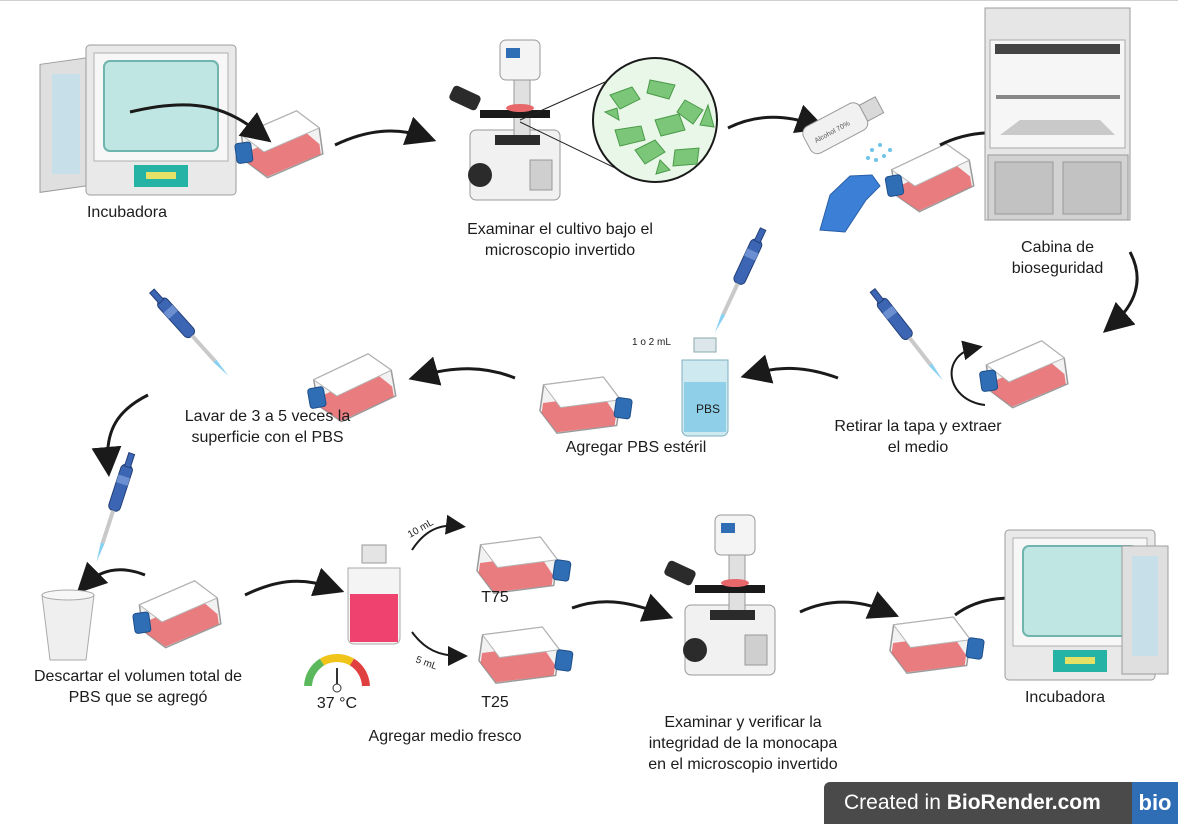 This screenshot has width=1178, height=824. Describe the element at coordinates (1086, 605) in the screenshot. I see `incubator-right` at that location.